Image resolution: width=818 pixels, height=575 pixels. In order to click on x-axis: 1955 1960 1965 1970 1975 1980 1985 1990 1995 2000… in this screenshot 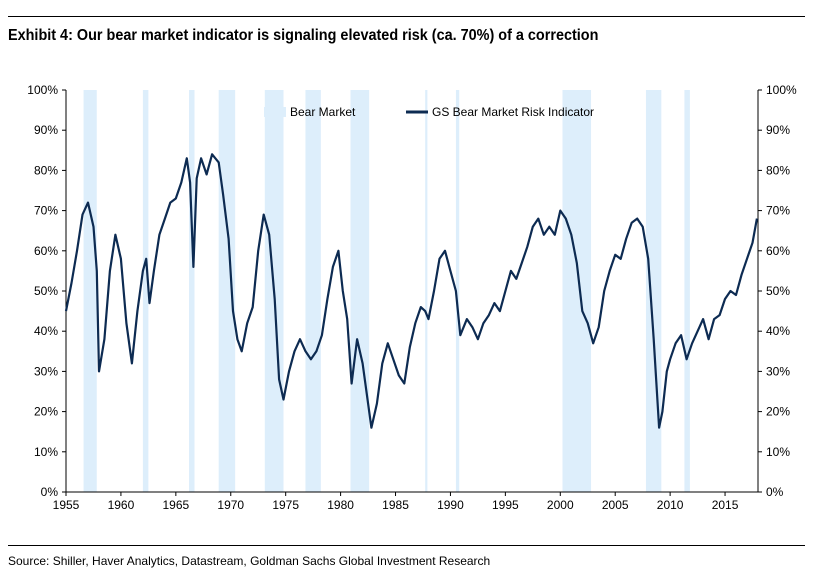, I will do `click(396, 502)`.